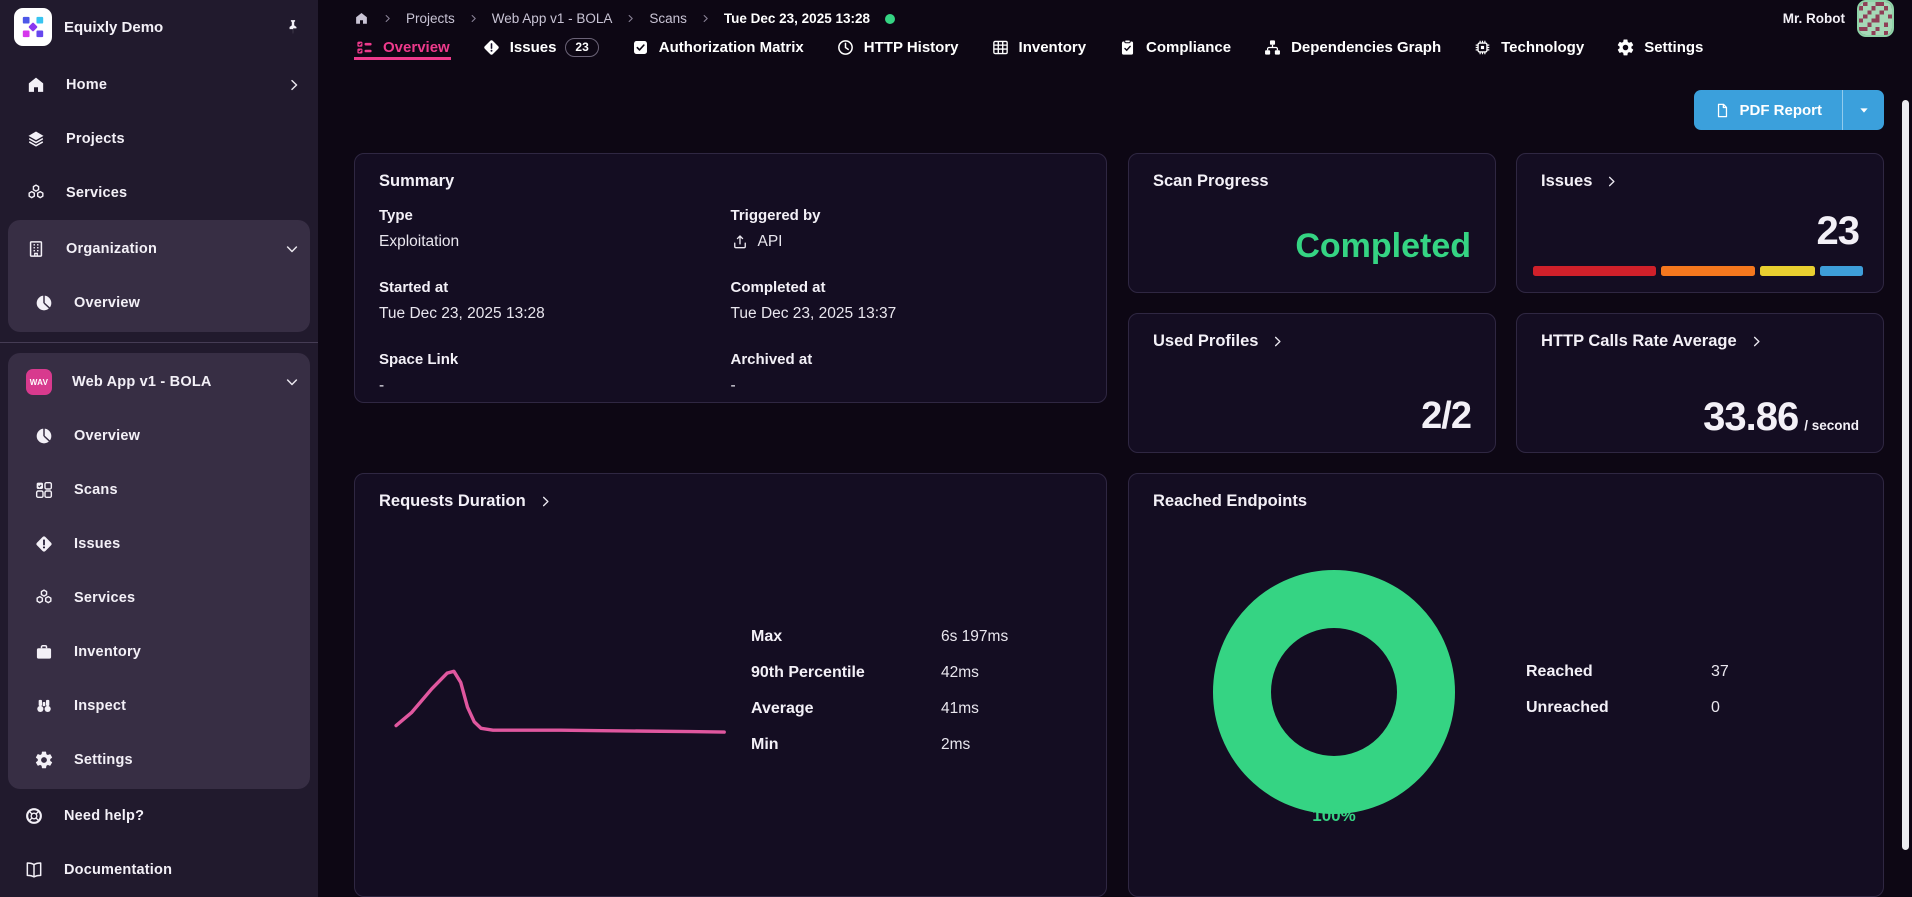 Image resolution: width=1912 pixels, height=897 pixels. I want to click on field-value: Exploitation, so click(555, 242).